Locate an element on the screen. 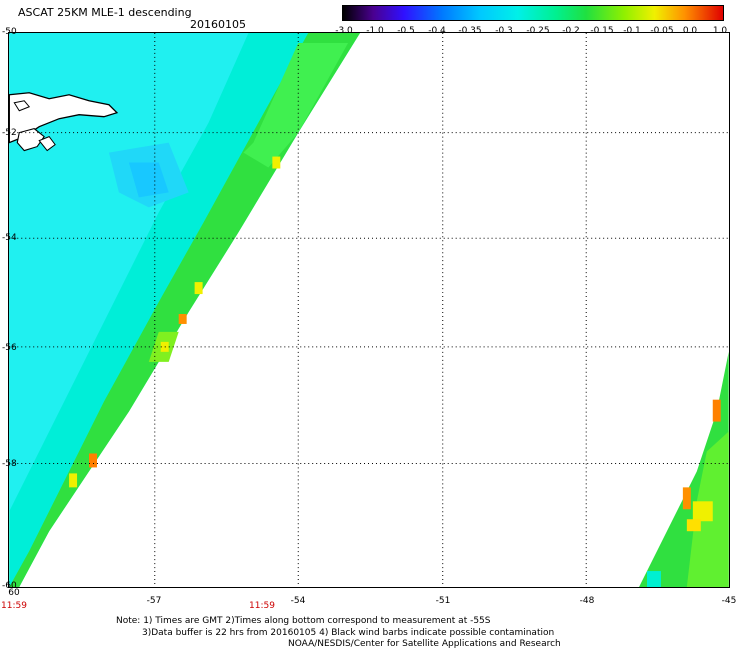 The width and height of the screenshot is (740, 650). colorbar-tick: 0.0 is located at coordinates (690, 31).